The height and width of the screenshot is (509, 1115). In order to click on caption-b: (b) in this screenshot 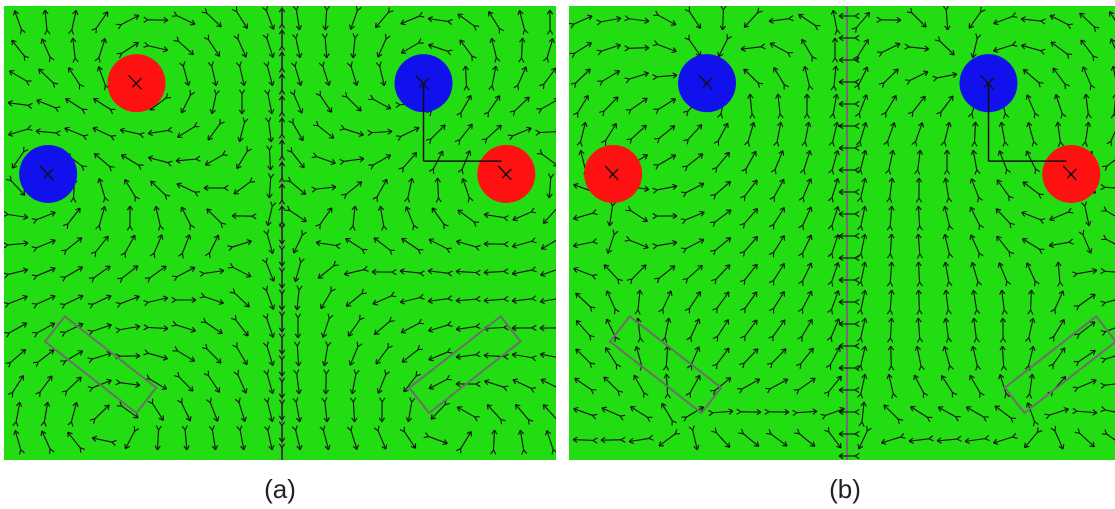, I will do `click(845, 489)`.